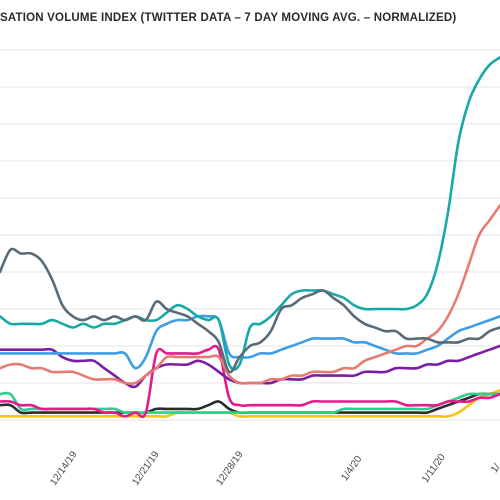 This screenshot has width=500, height=500. What do you see at coordinates (274, 468) in the screenshot?
I see `x-axis-ticks: 12/14/19 12/21/19 12/28/19 1/4/20 1/11/20 1/` at bounding box center [274, 468].